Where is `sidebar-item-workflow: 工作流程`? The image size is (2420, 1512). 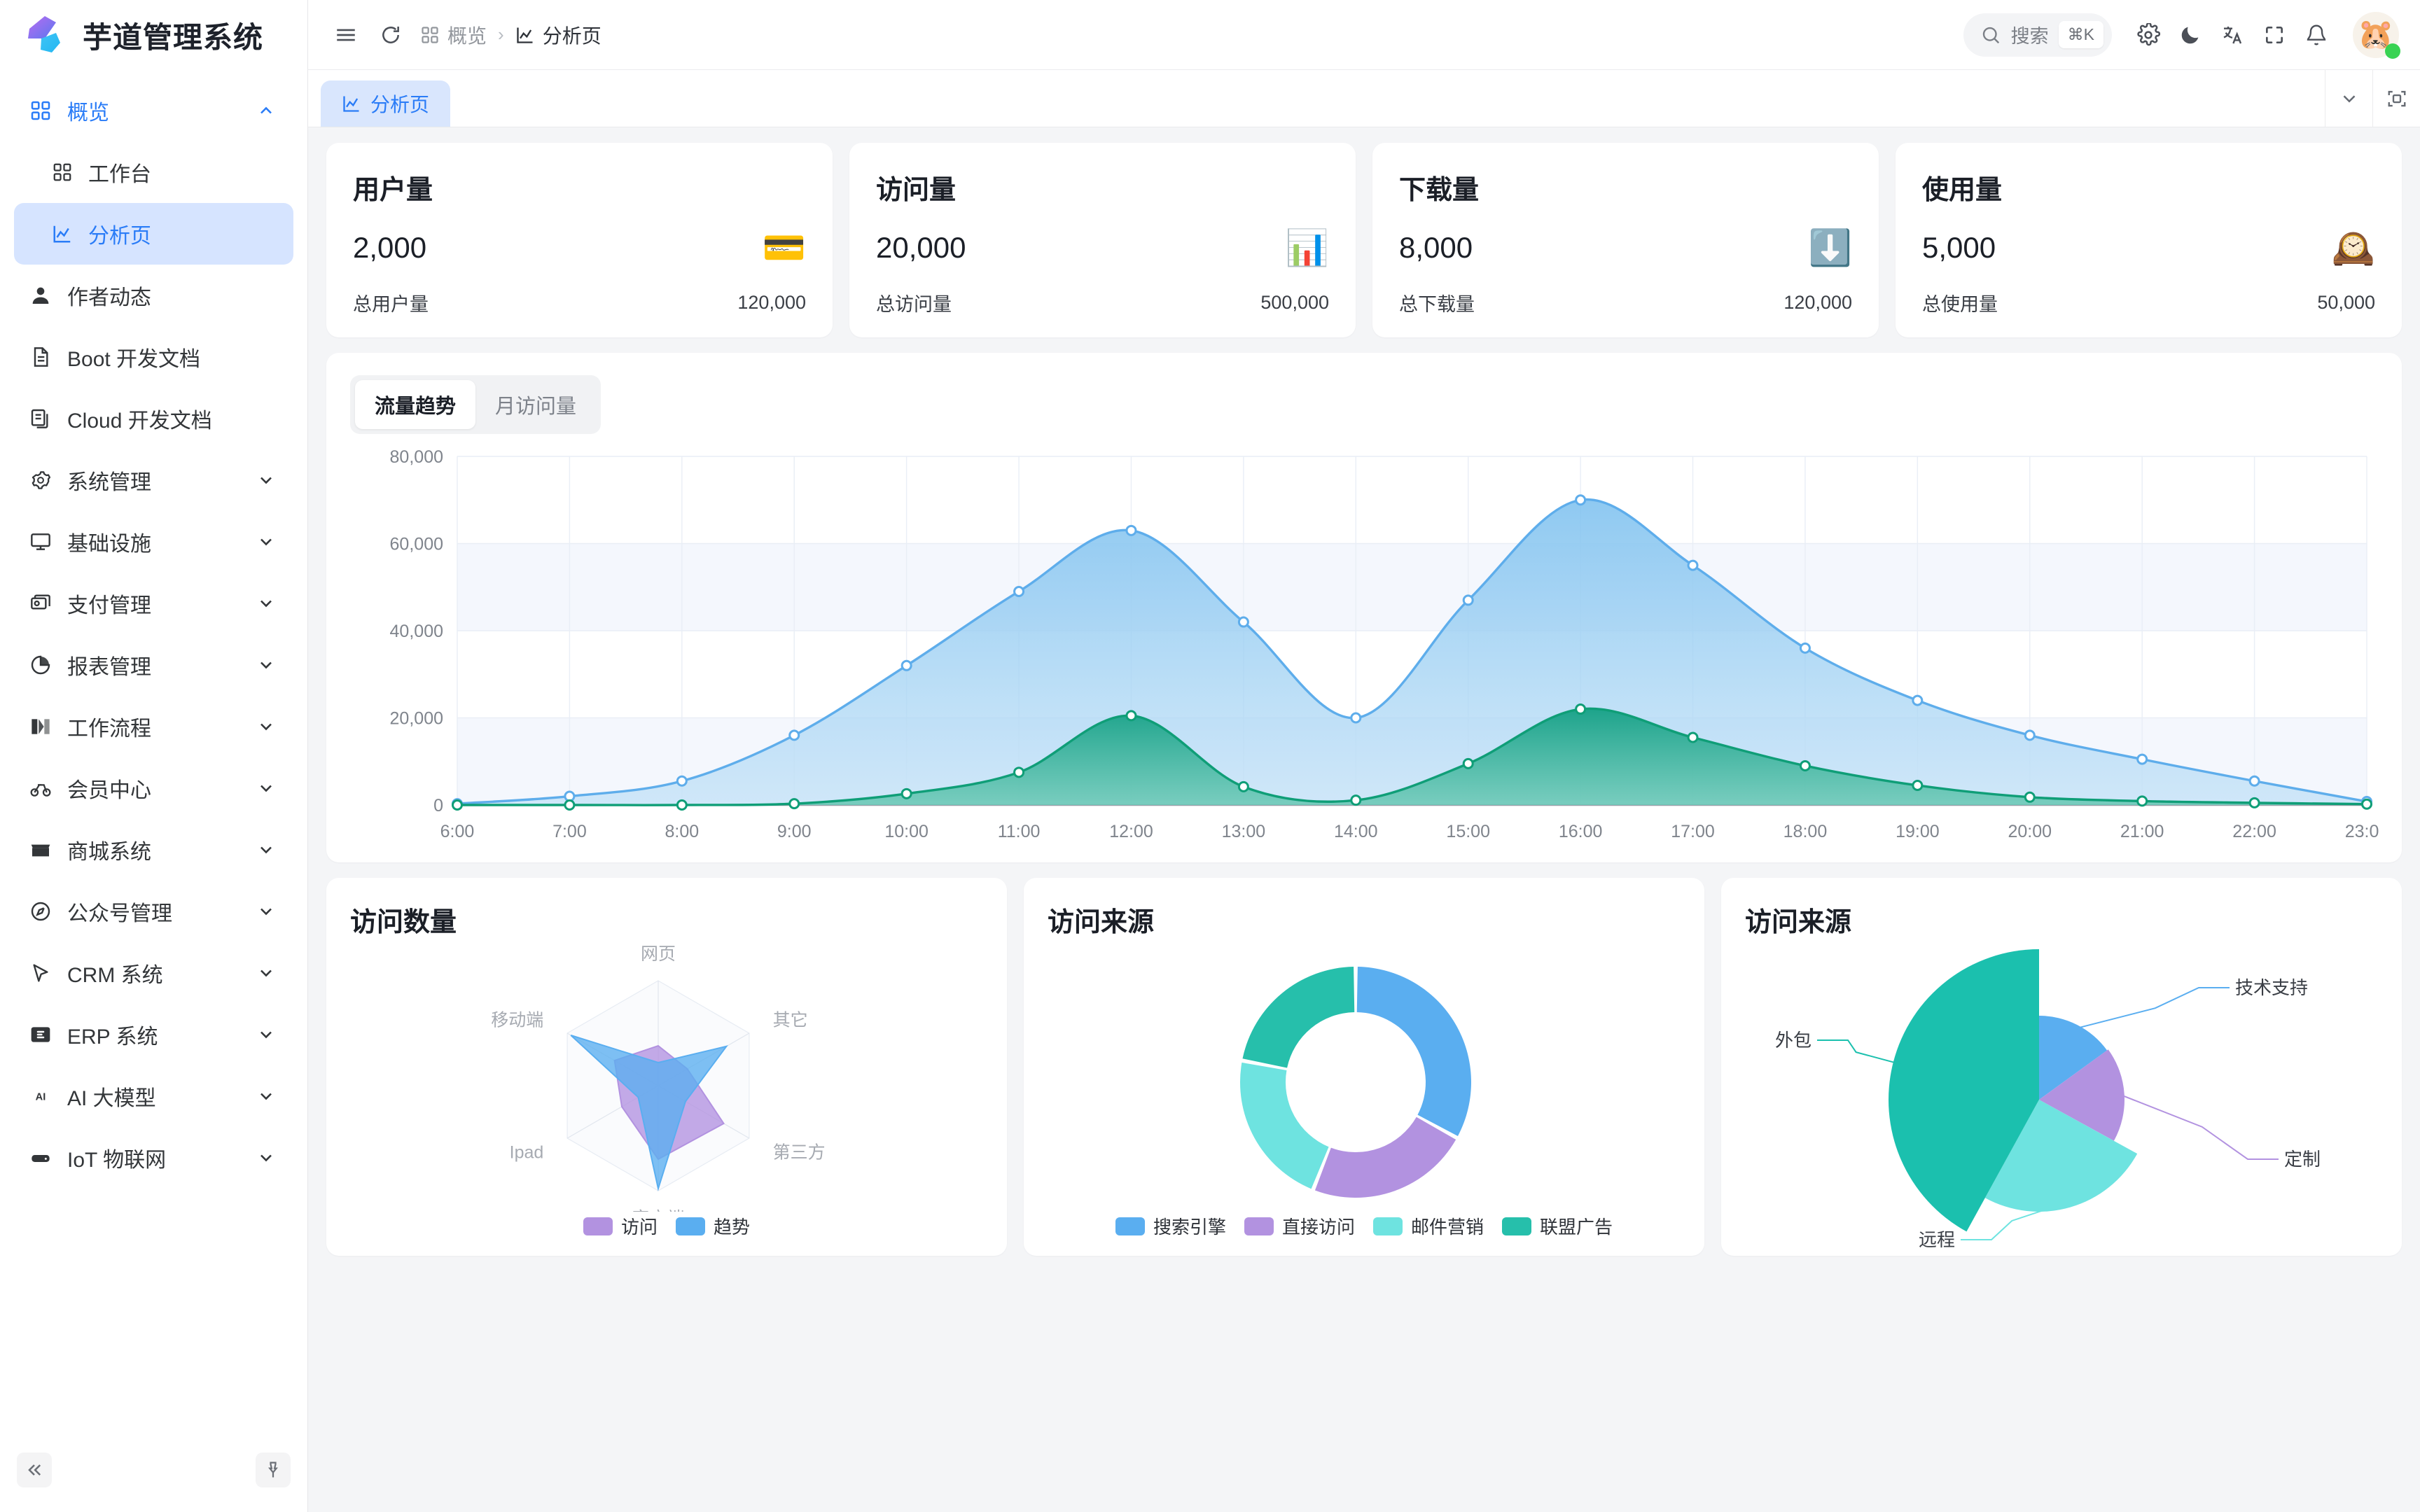
sidebar-item-workflow: 工作流程 is located at coordinates (153, 726).